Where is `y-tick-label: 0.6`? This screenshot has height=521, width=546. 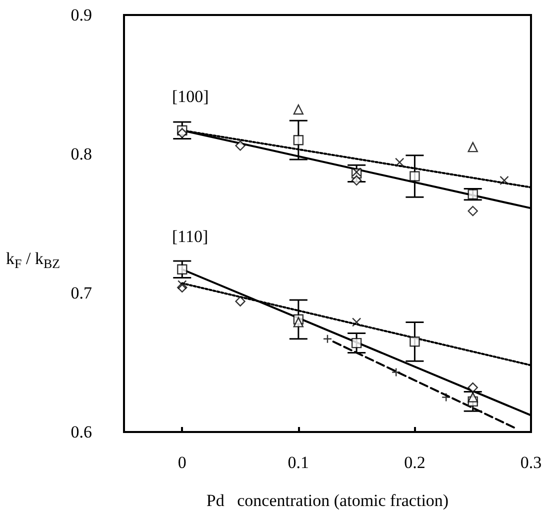
y-tick-label: 0.6 is located at coordinates (81, 432).